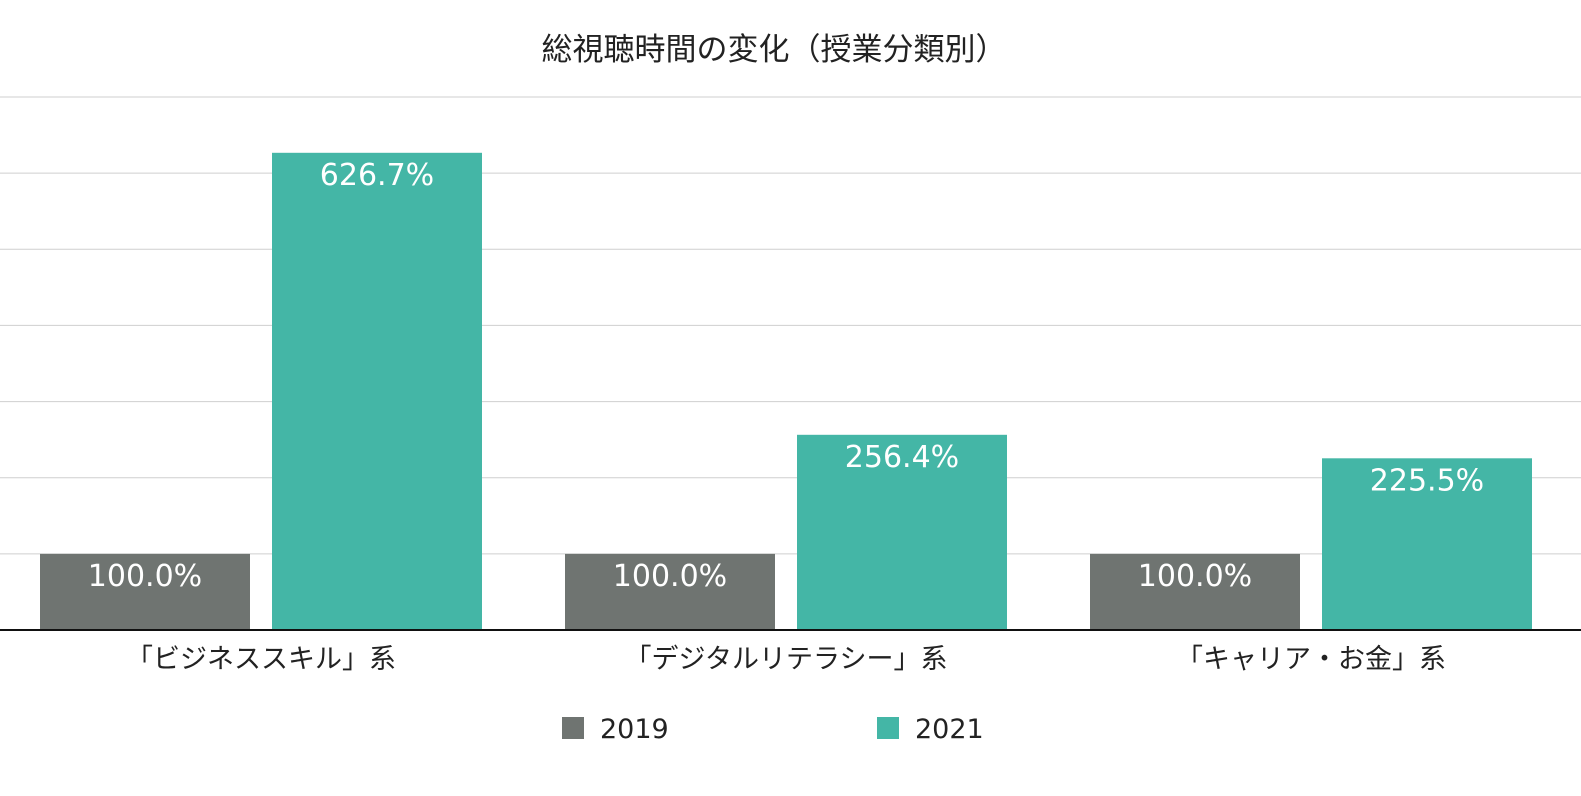 The image size is (1581, 796). I want to click on category-label-3: 「キャリア・お金」系, so click(1311, 659).